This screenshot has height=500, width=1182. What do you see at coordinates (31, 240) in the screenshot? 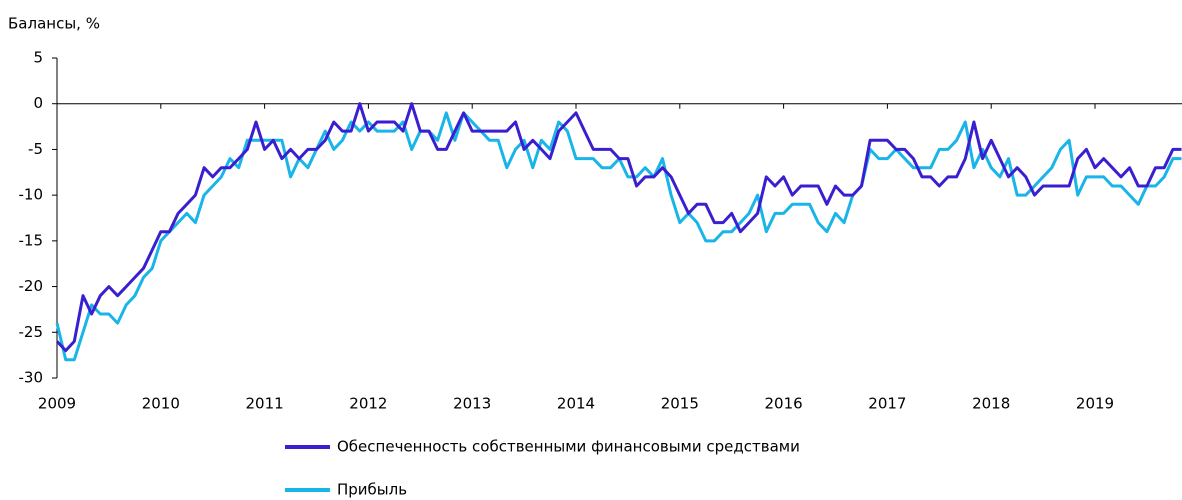
I see `y-tick-label: -15` at bounding box center [31, 240].